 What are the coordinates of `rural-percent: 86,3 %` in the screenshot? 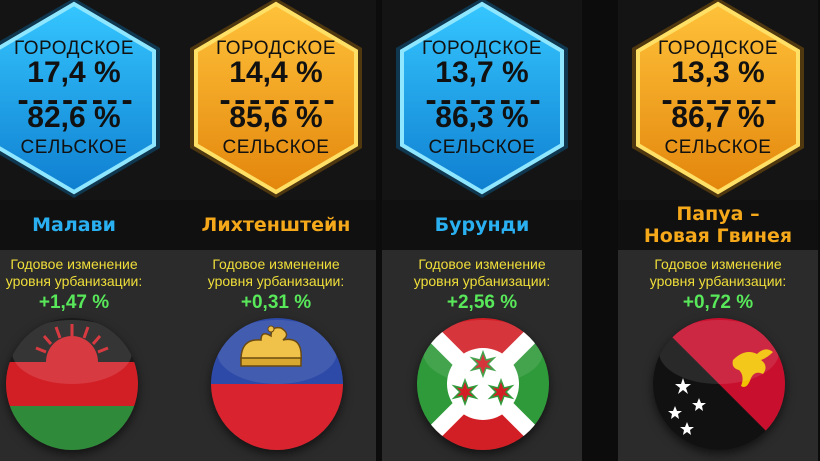 It's located at (482, 117).